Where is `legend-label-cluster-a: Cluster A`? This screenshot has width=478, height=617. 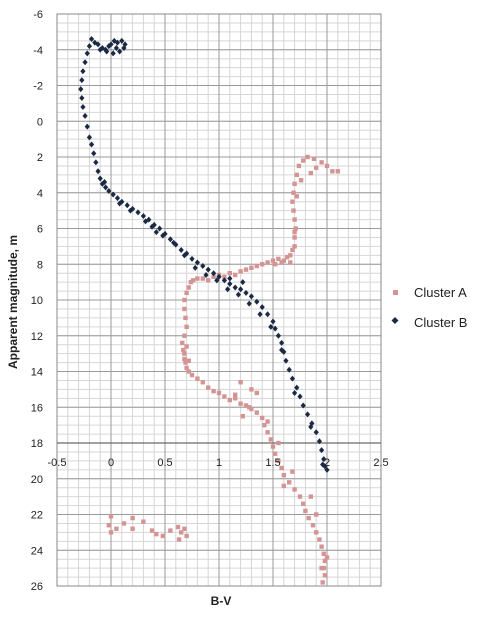 legend-label-cluster-a: Cluster A is located at coordinates (440, 292).